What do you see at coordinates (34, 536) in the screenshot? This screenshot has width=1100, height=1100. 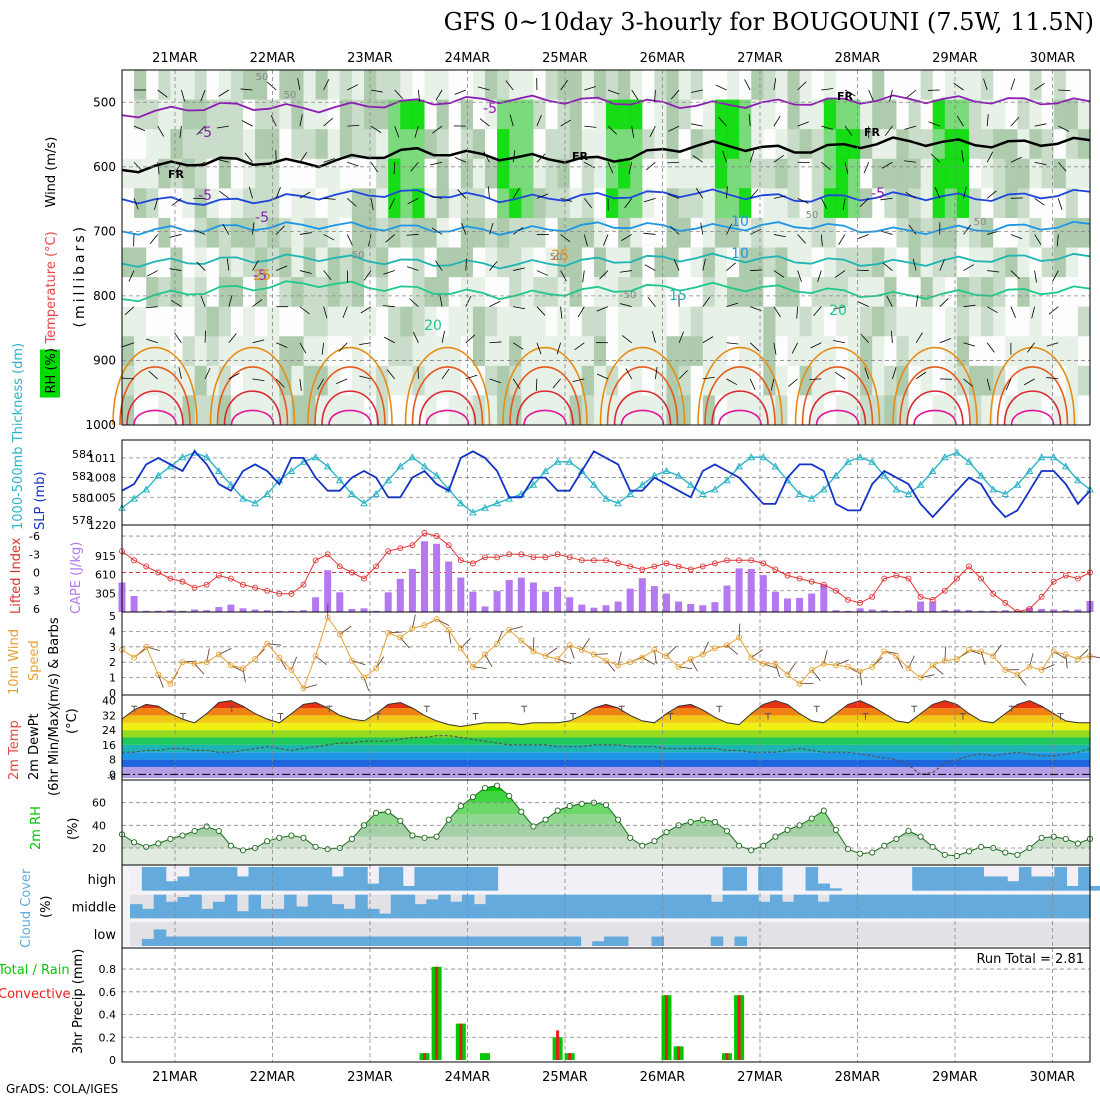 I see `li-tick-label: -6` at bounding box center [34, 536].